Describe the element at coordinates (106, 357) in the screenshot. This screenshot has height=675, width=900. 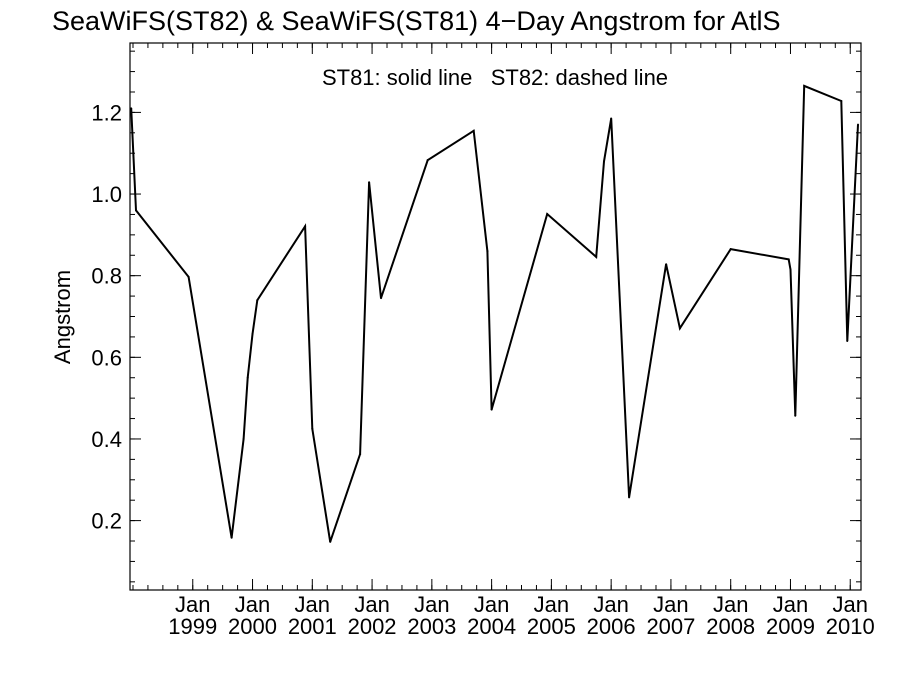
I see `y-tick-label: 0.6` at that location.